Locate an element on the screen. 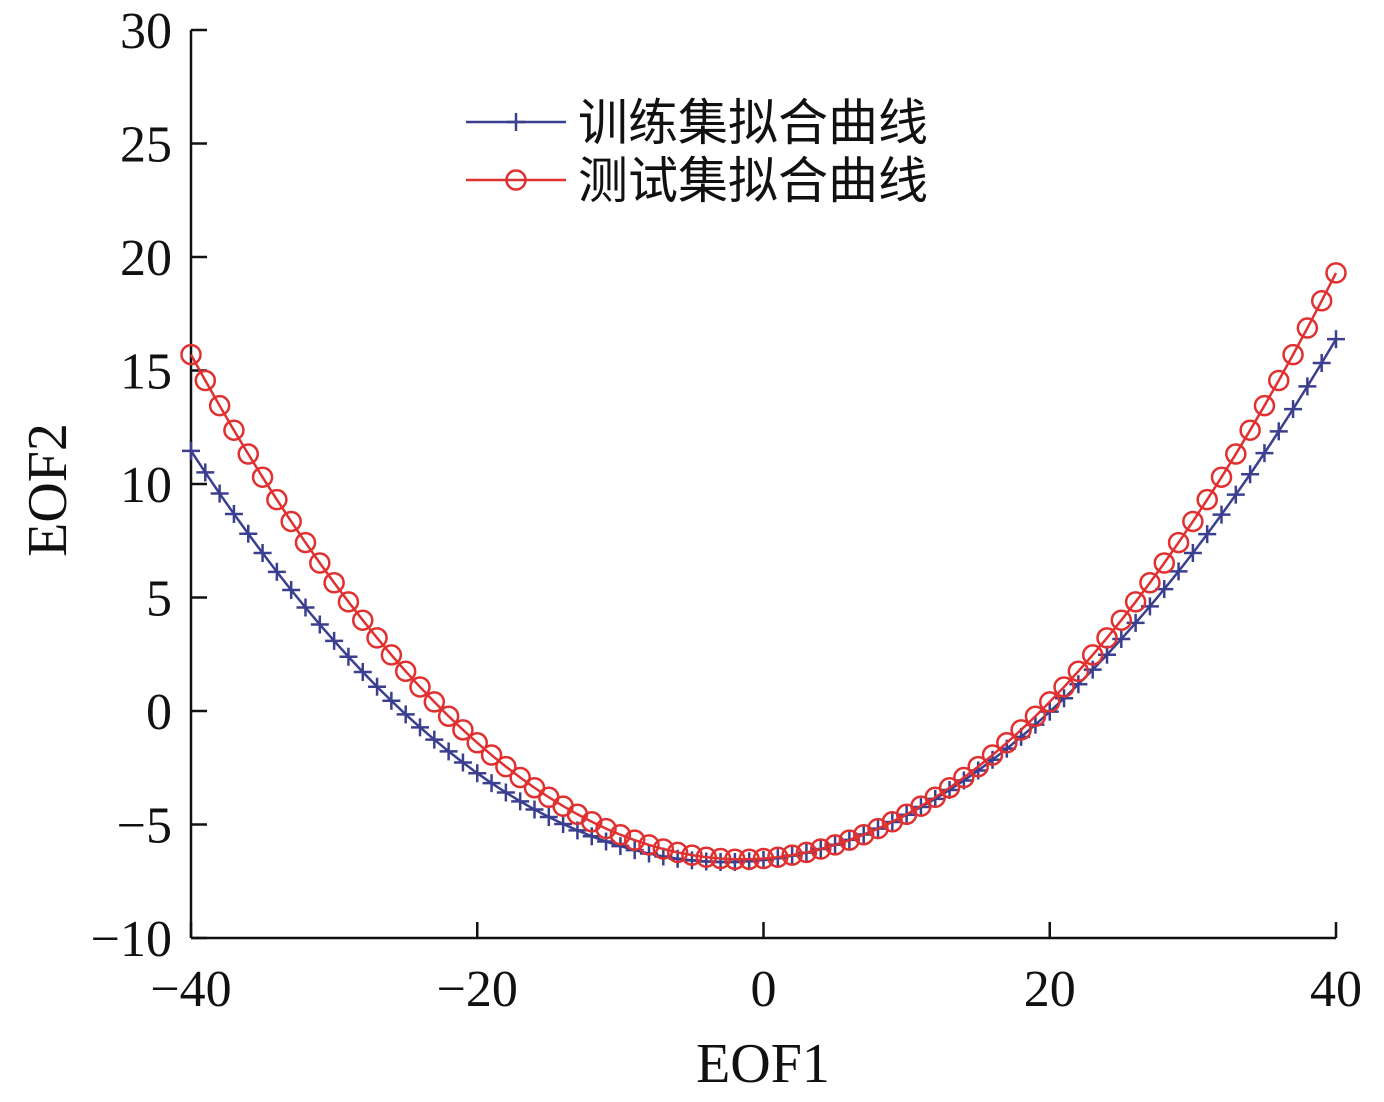  x-tick-label: 40 is located at coordinates (1336, 989).